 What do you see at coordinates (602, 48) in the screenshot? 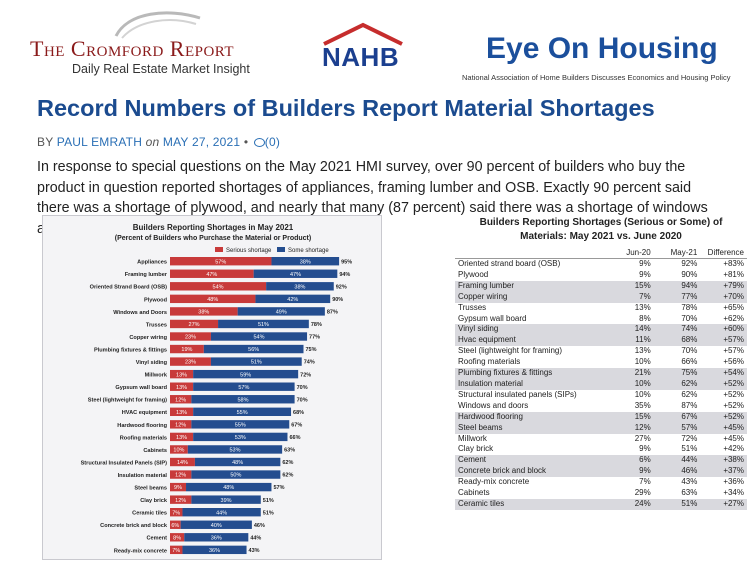
I see `eye-on-housing-logo: Eye On Housing` at bounding box center [602, 48].